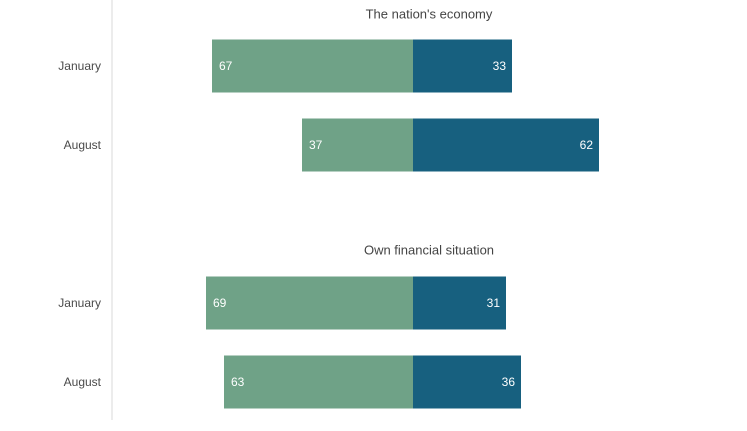  What do you see at coordinates (494, 303) in the screenshot?
I see `bar-right-value: 31` at bounding box center [494, 303].